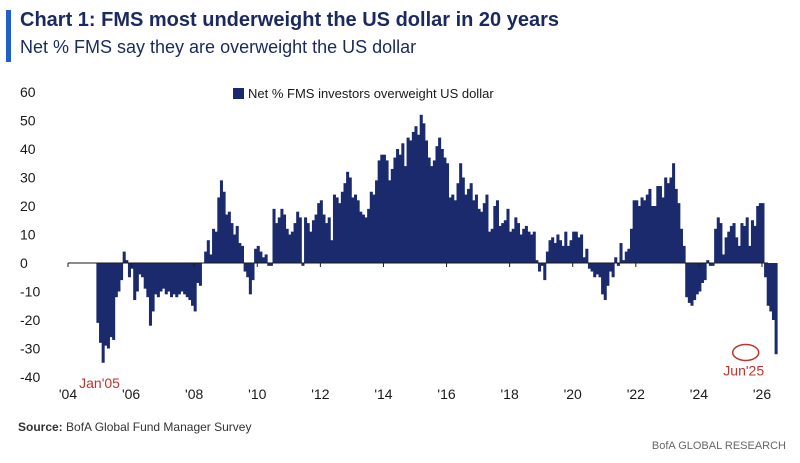 This screenshot has width=800, height=463. What do you see at coordinates (24, 263) in the screenshot?
I see `y-tick-label: 0` at bounding box center [24, 263].